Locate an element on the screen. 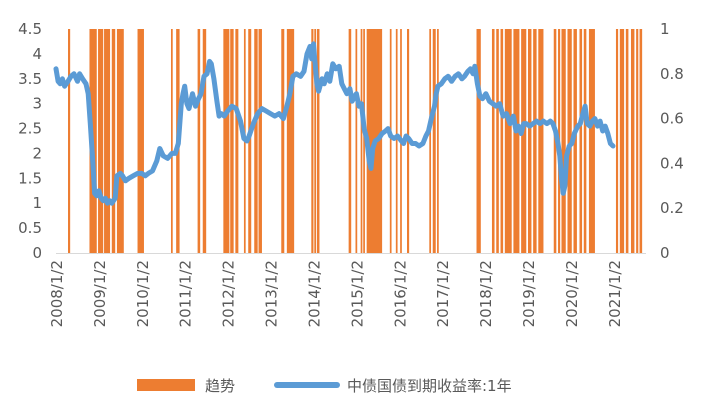 Image resolution: width=702 pixels, height=405 pixels. right-tick-label: 0.8 is located at coordinates (672, 74).